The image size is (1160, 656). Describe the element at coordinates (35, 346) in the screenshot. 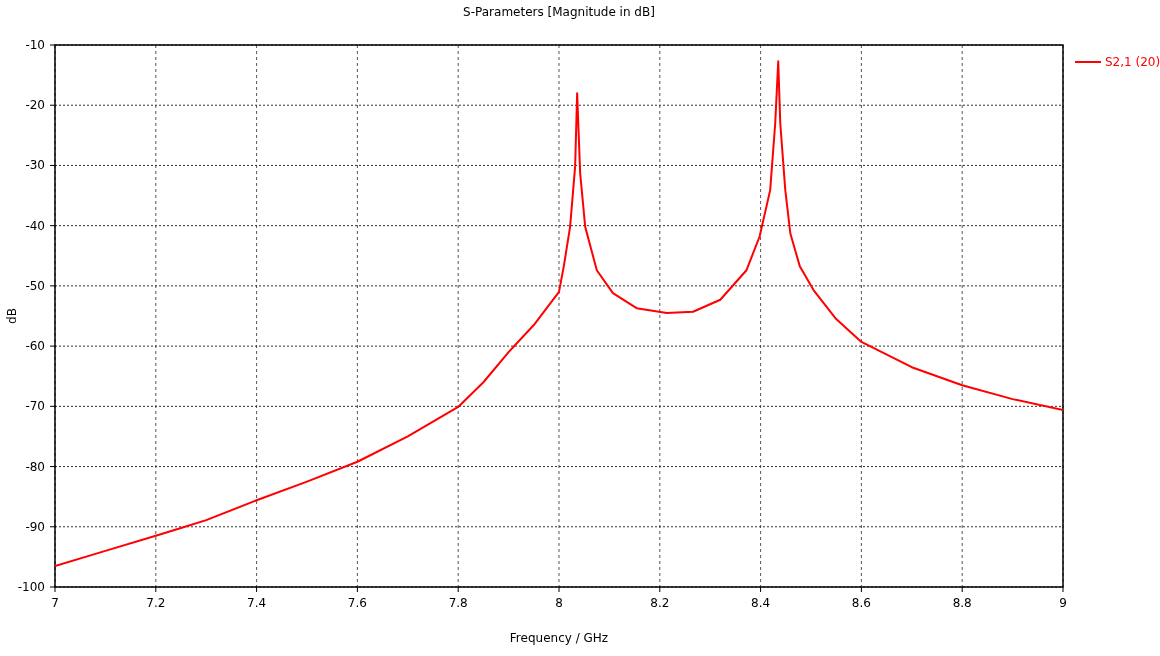

I see `y-tick-label: -60` at that location.